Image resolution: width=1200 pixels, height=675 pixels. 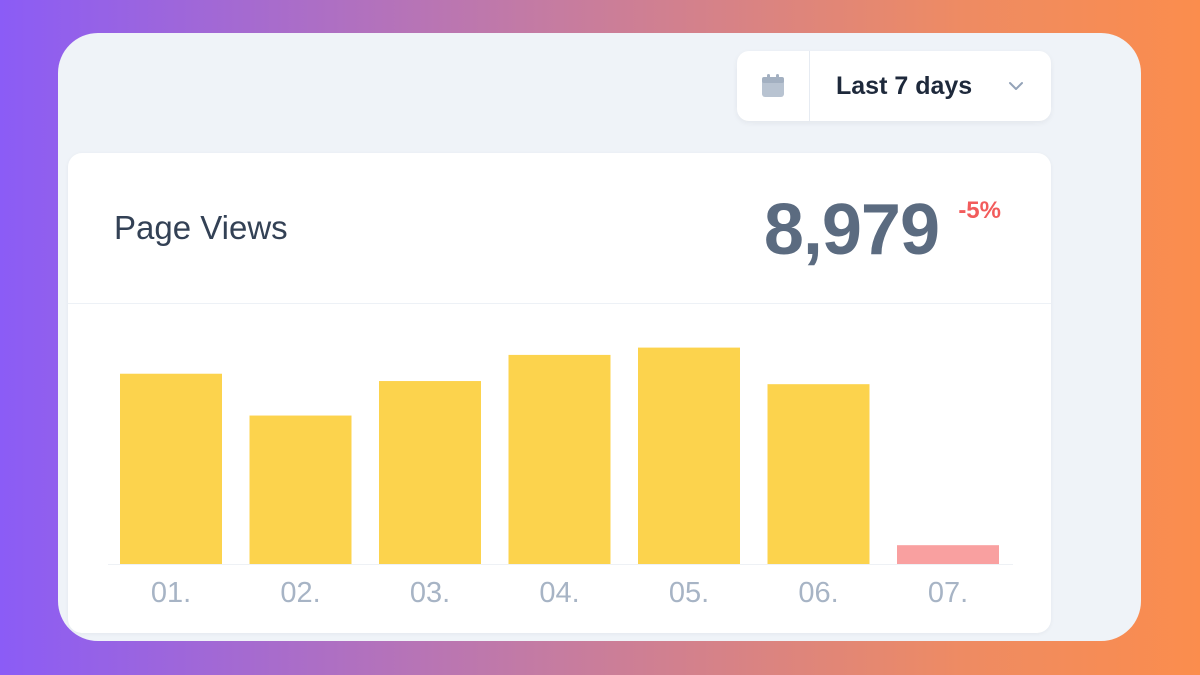 I want to click on date-range-label: Last 7 days, so click(x=904, y=85).